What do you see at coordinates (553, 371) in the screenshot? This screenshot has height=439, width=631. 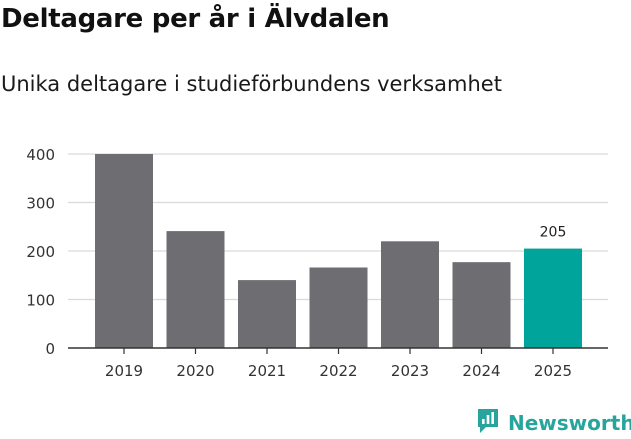 I see `x-tick-label: 2025` at bounding box center [553, 371].